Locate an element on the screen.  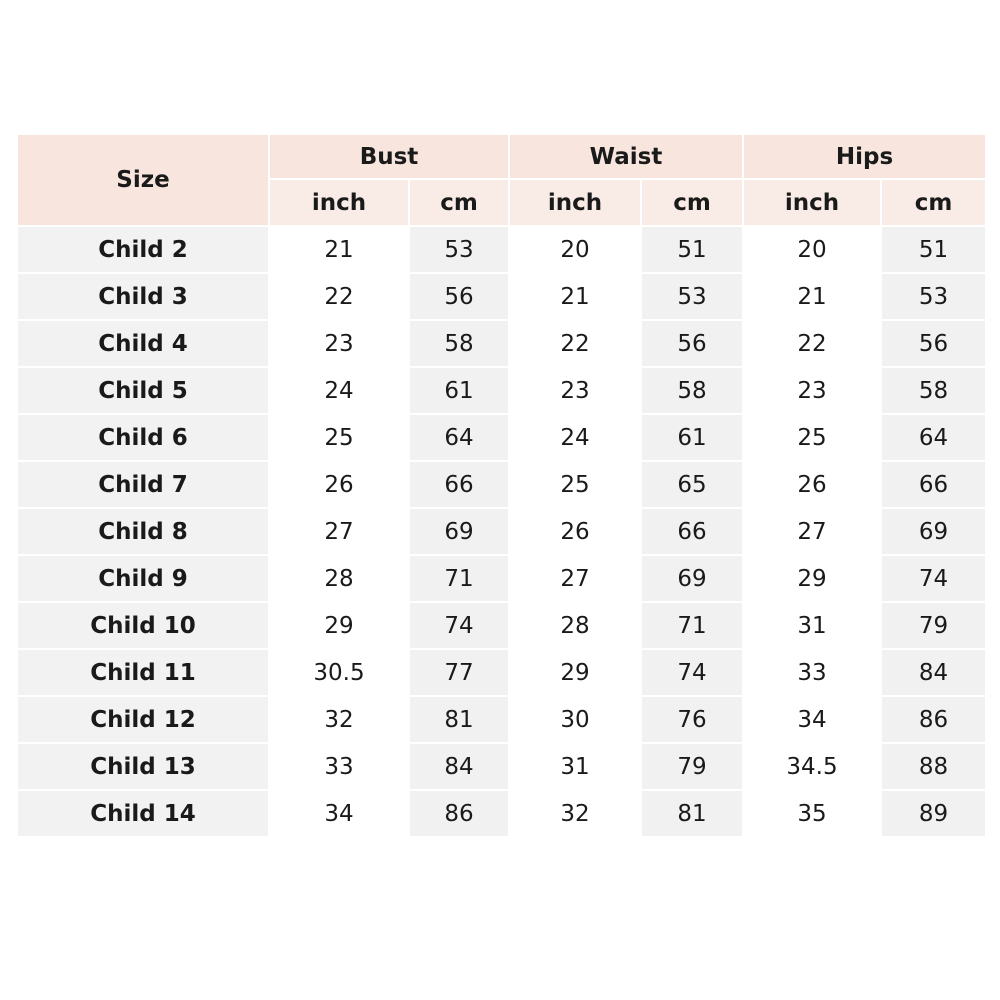
inch-cell: 30.5 is located at coordinates (339, 673).